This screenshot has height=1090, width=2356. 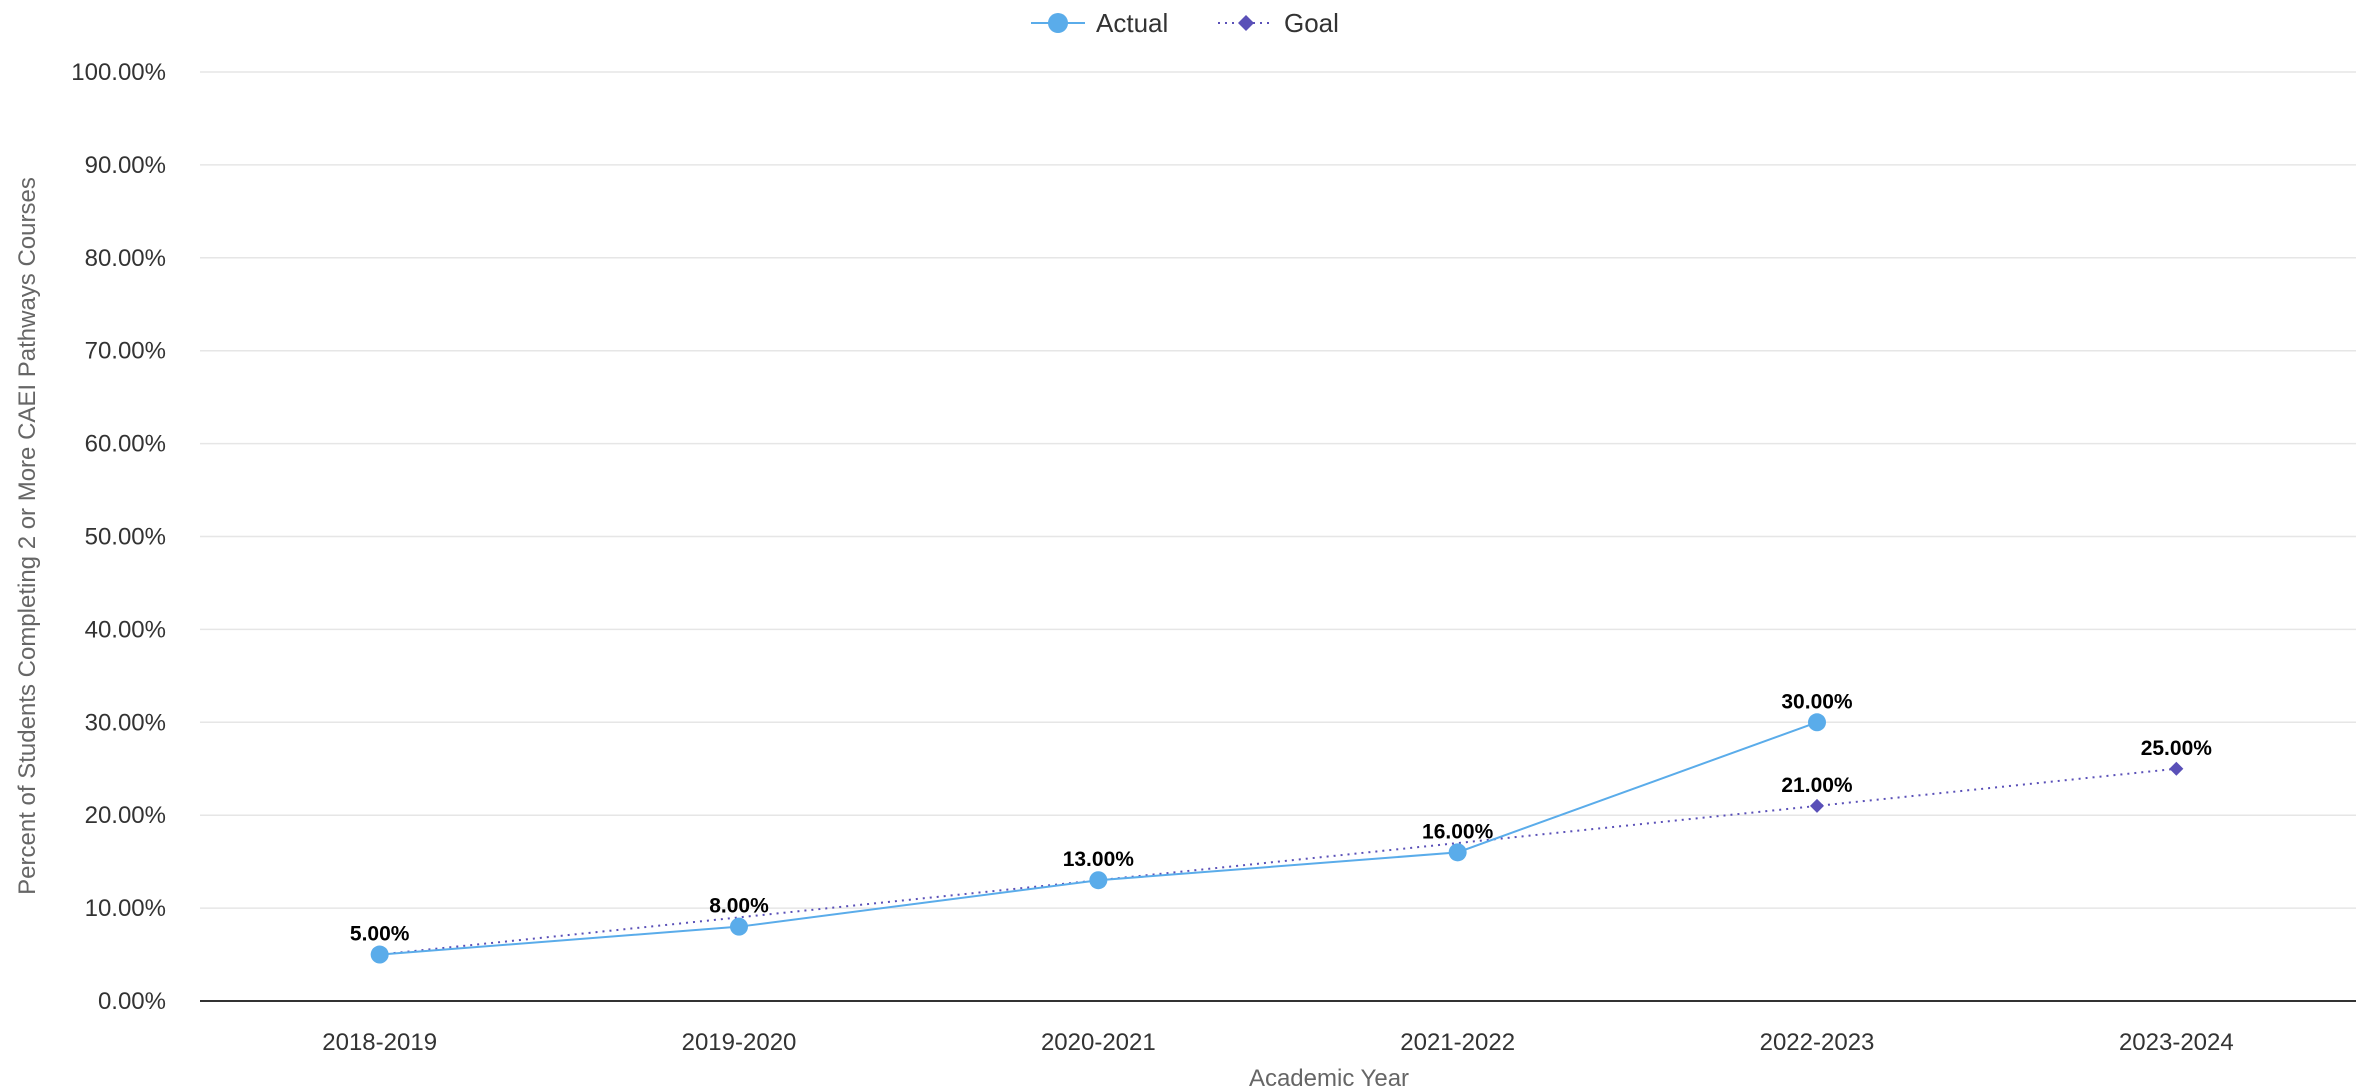 What do you see at coordinates (125, 722) in the screenshot?
I see `y-tick-label: 30.00%` at bounding box center [125, 722].